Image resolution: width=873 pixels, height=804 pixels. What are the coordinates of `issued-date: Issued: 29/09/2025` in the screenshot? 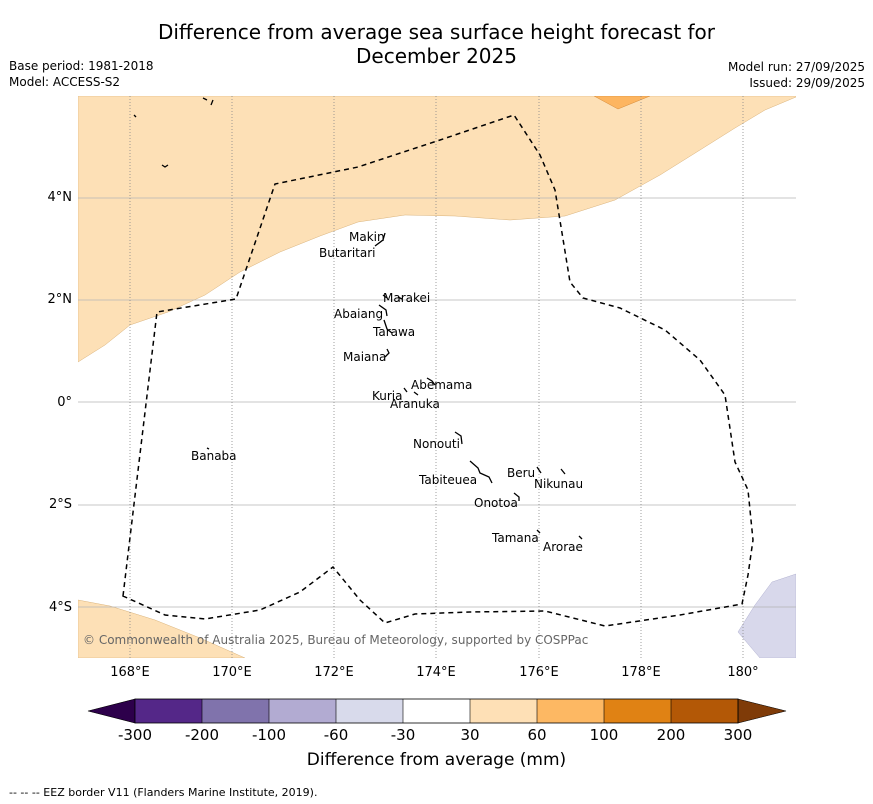 It's located at (807, 83).